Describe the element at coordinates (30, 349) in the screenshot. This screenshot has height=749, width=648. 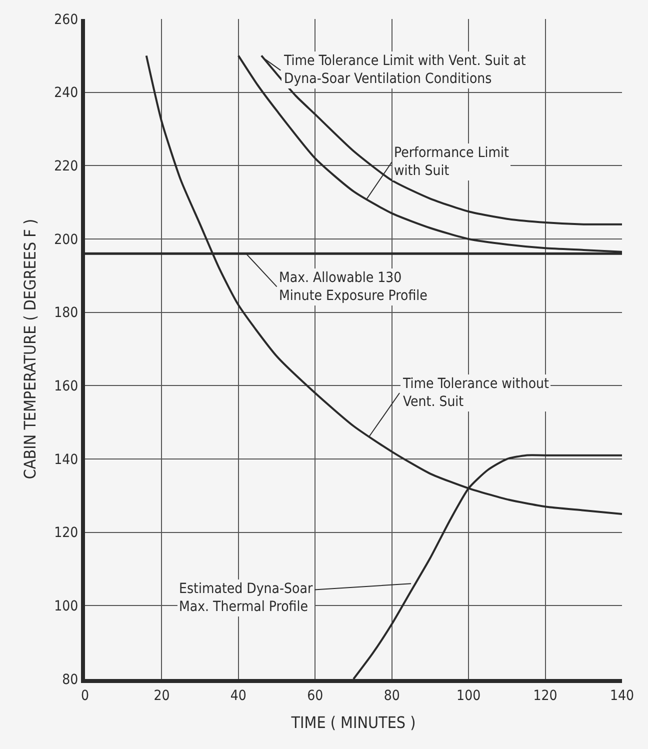
I see `y-axis-title: CABIN TEMPERATURE ( DEGREES F )` at that location.